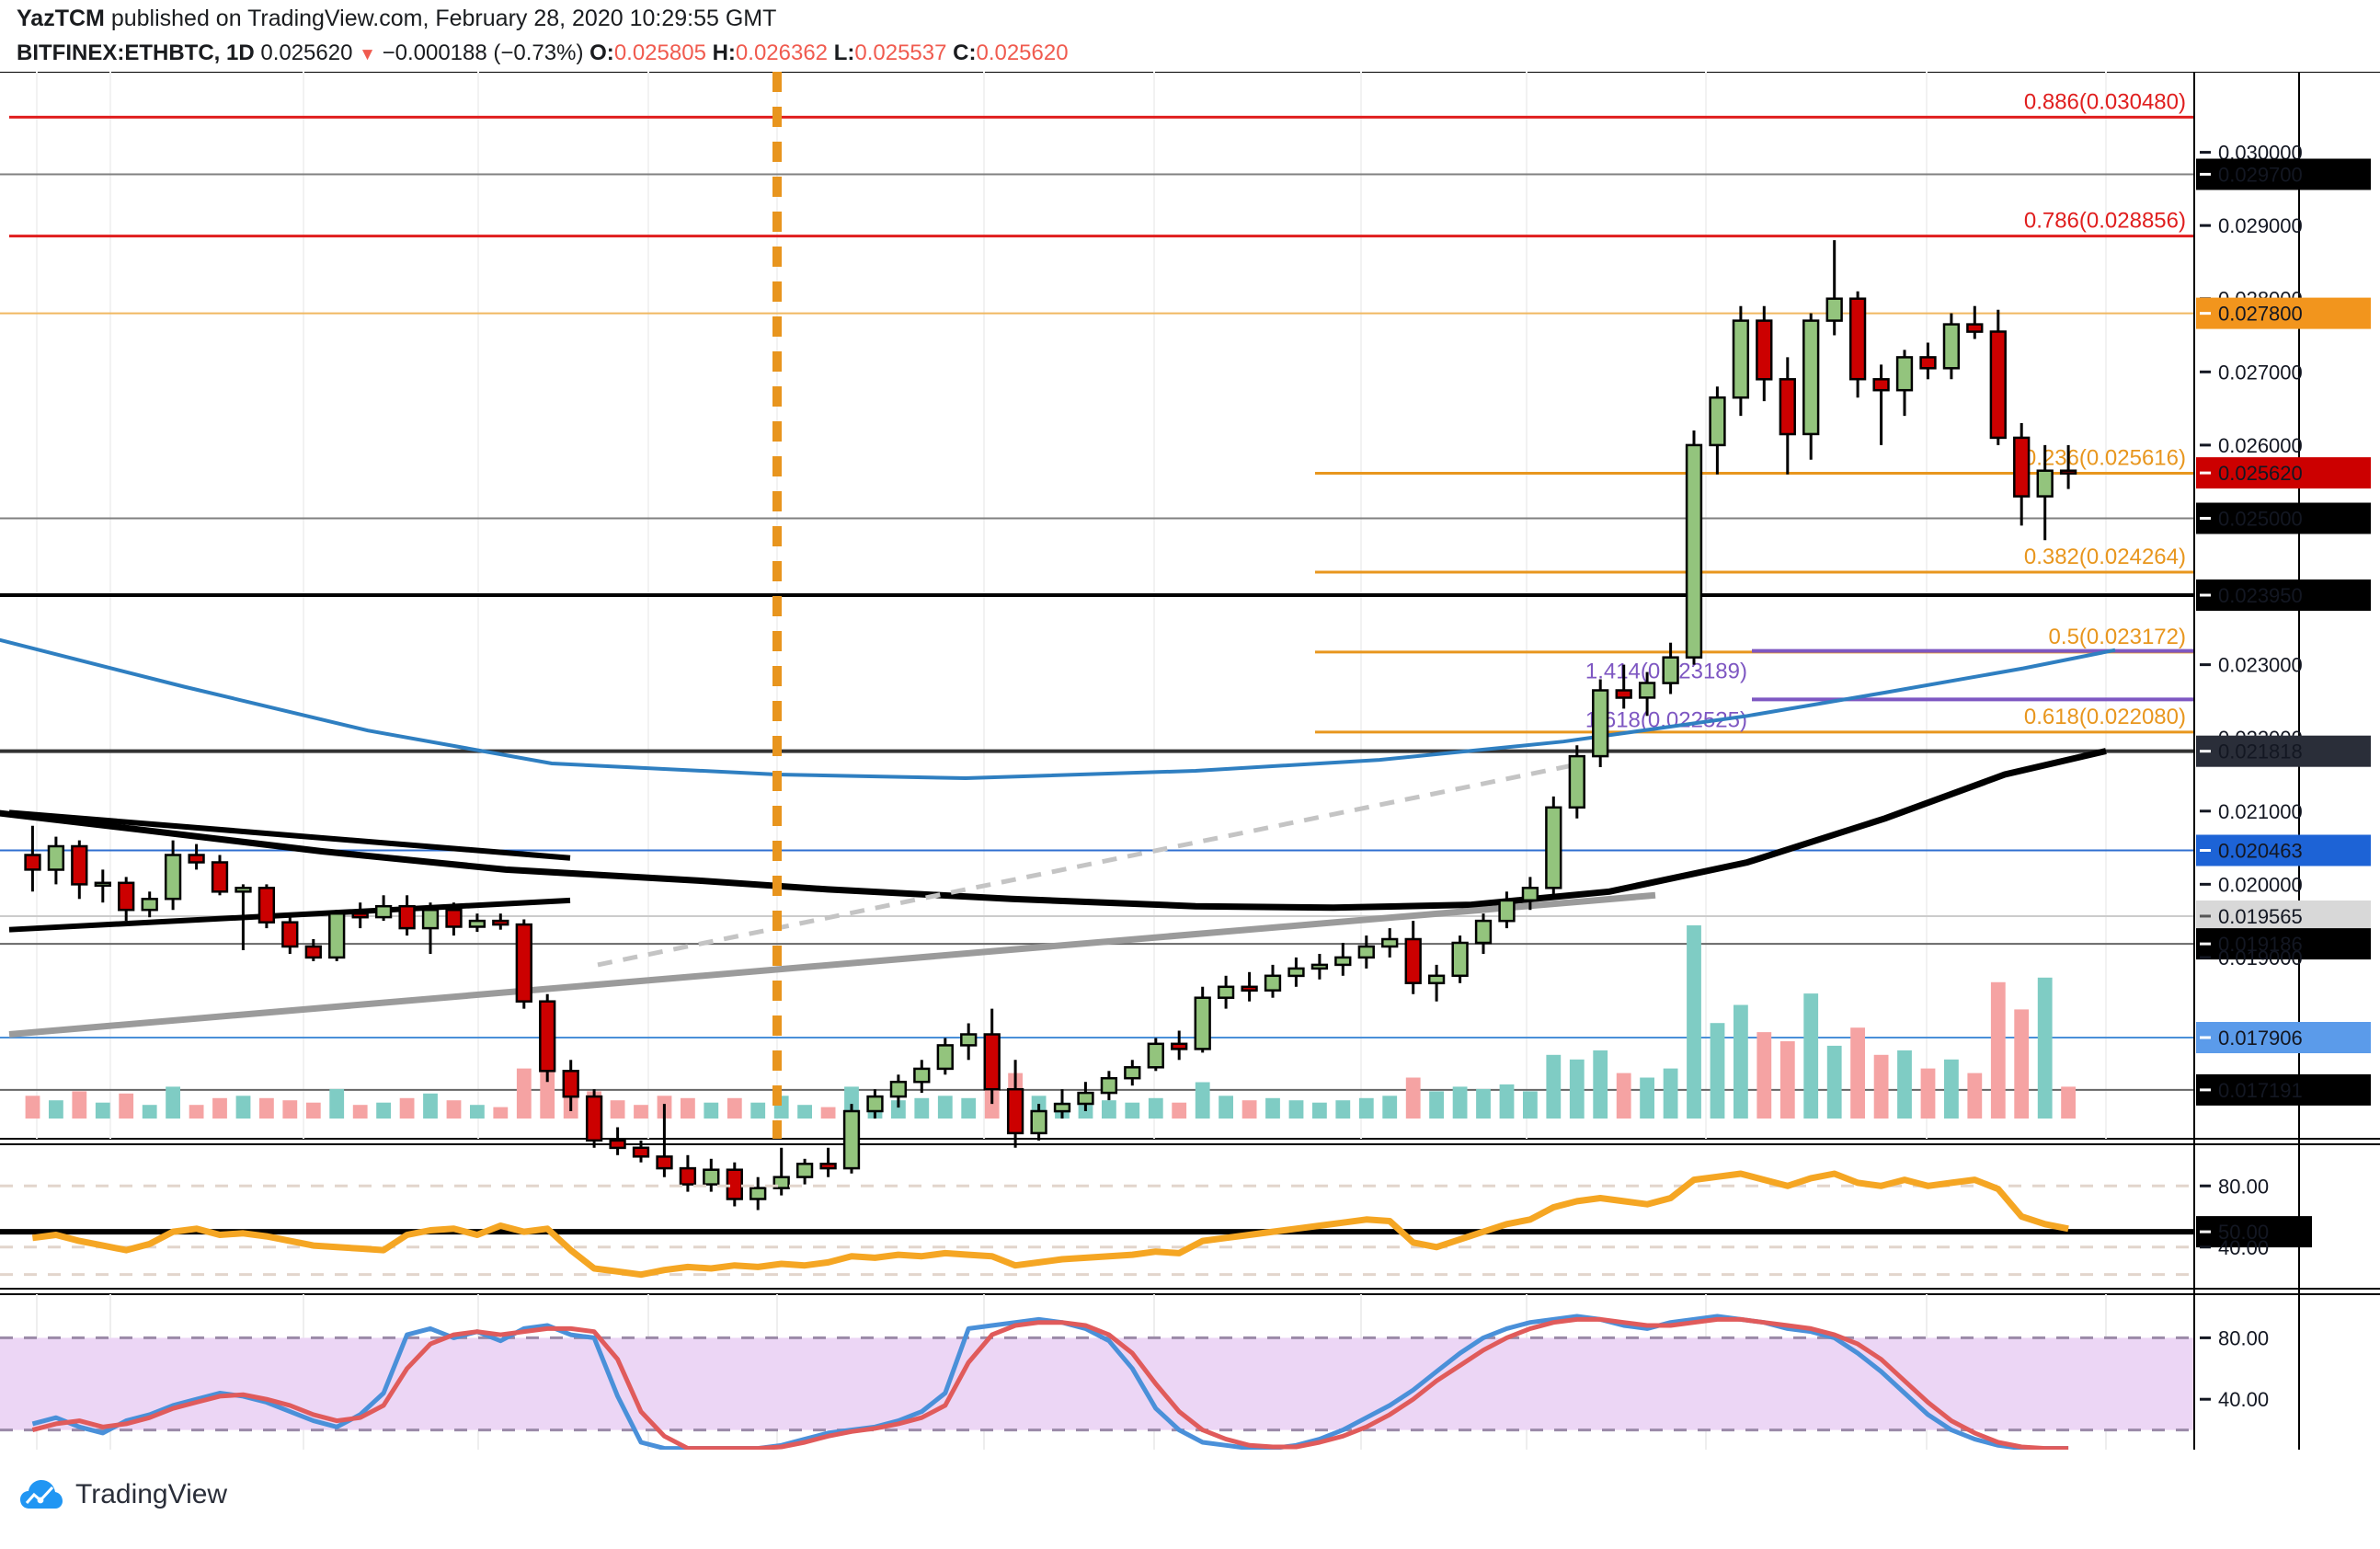 This screenshot has height=1549, width=2380. I want to click on rsi-line, so click(1050, 1224).